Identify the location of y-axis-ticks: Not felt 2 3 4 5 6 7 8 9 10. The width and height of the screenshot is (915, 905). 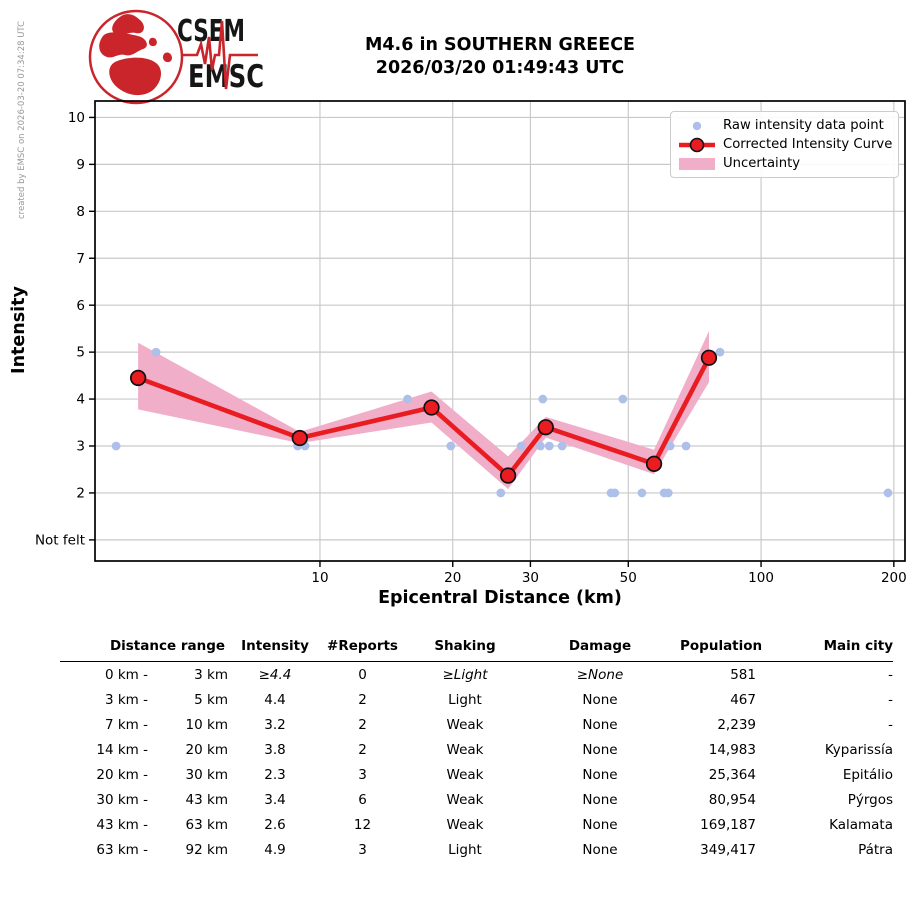
(65, 329).